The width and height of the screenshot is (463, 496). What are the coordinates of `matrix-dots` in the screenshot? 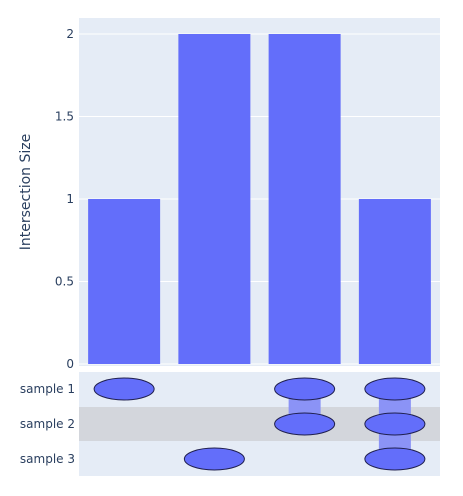 It's located at (259, 424).